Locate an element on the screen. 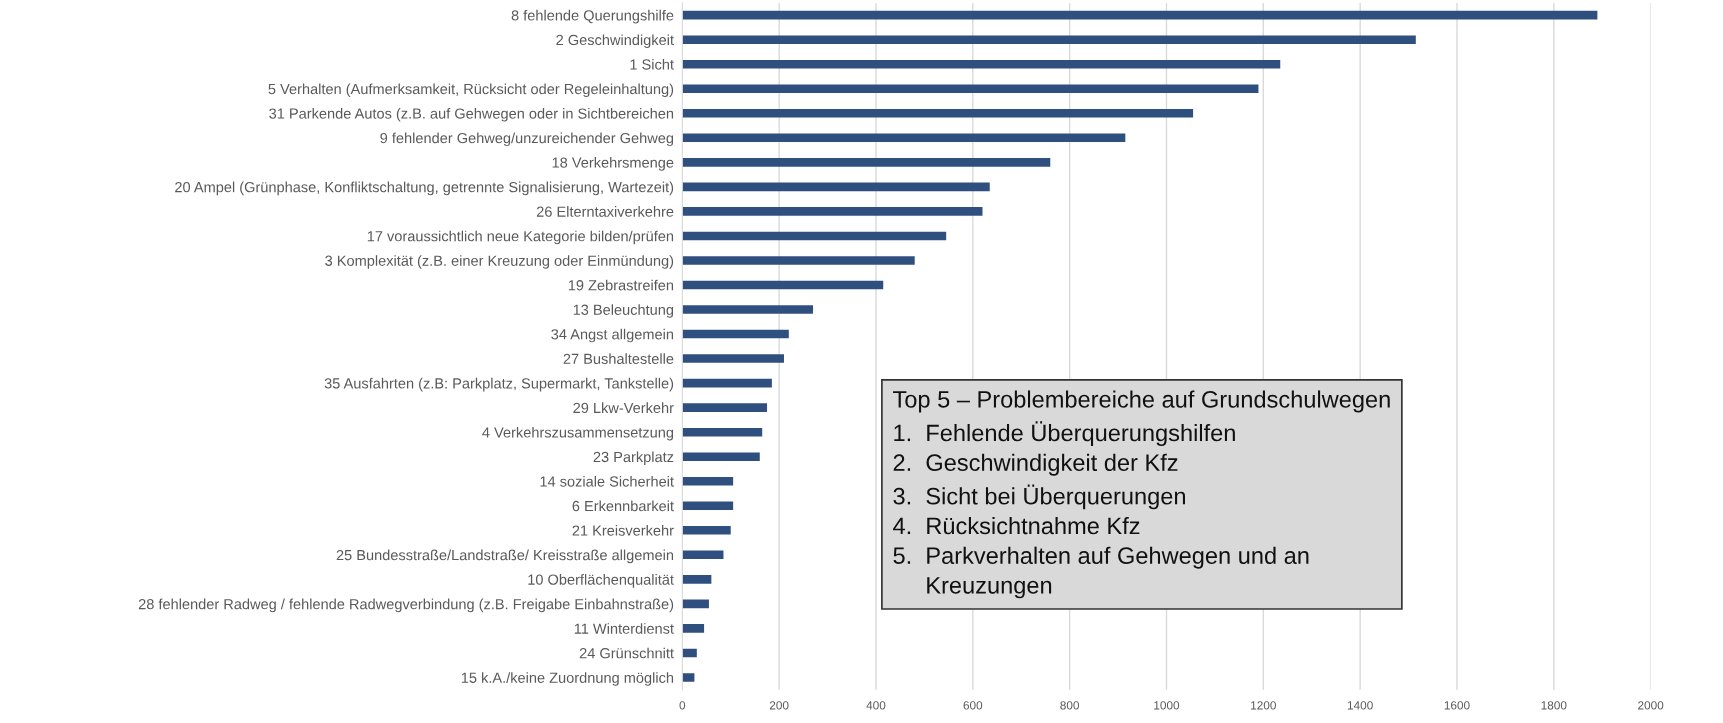  x-tick-label: 1200 is located at coordinates (1263, 705).